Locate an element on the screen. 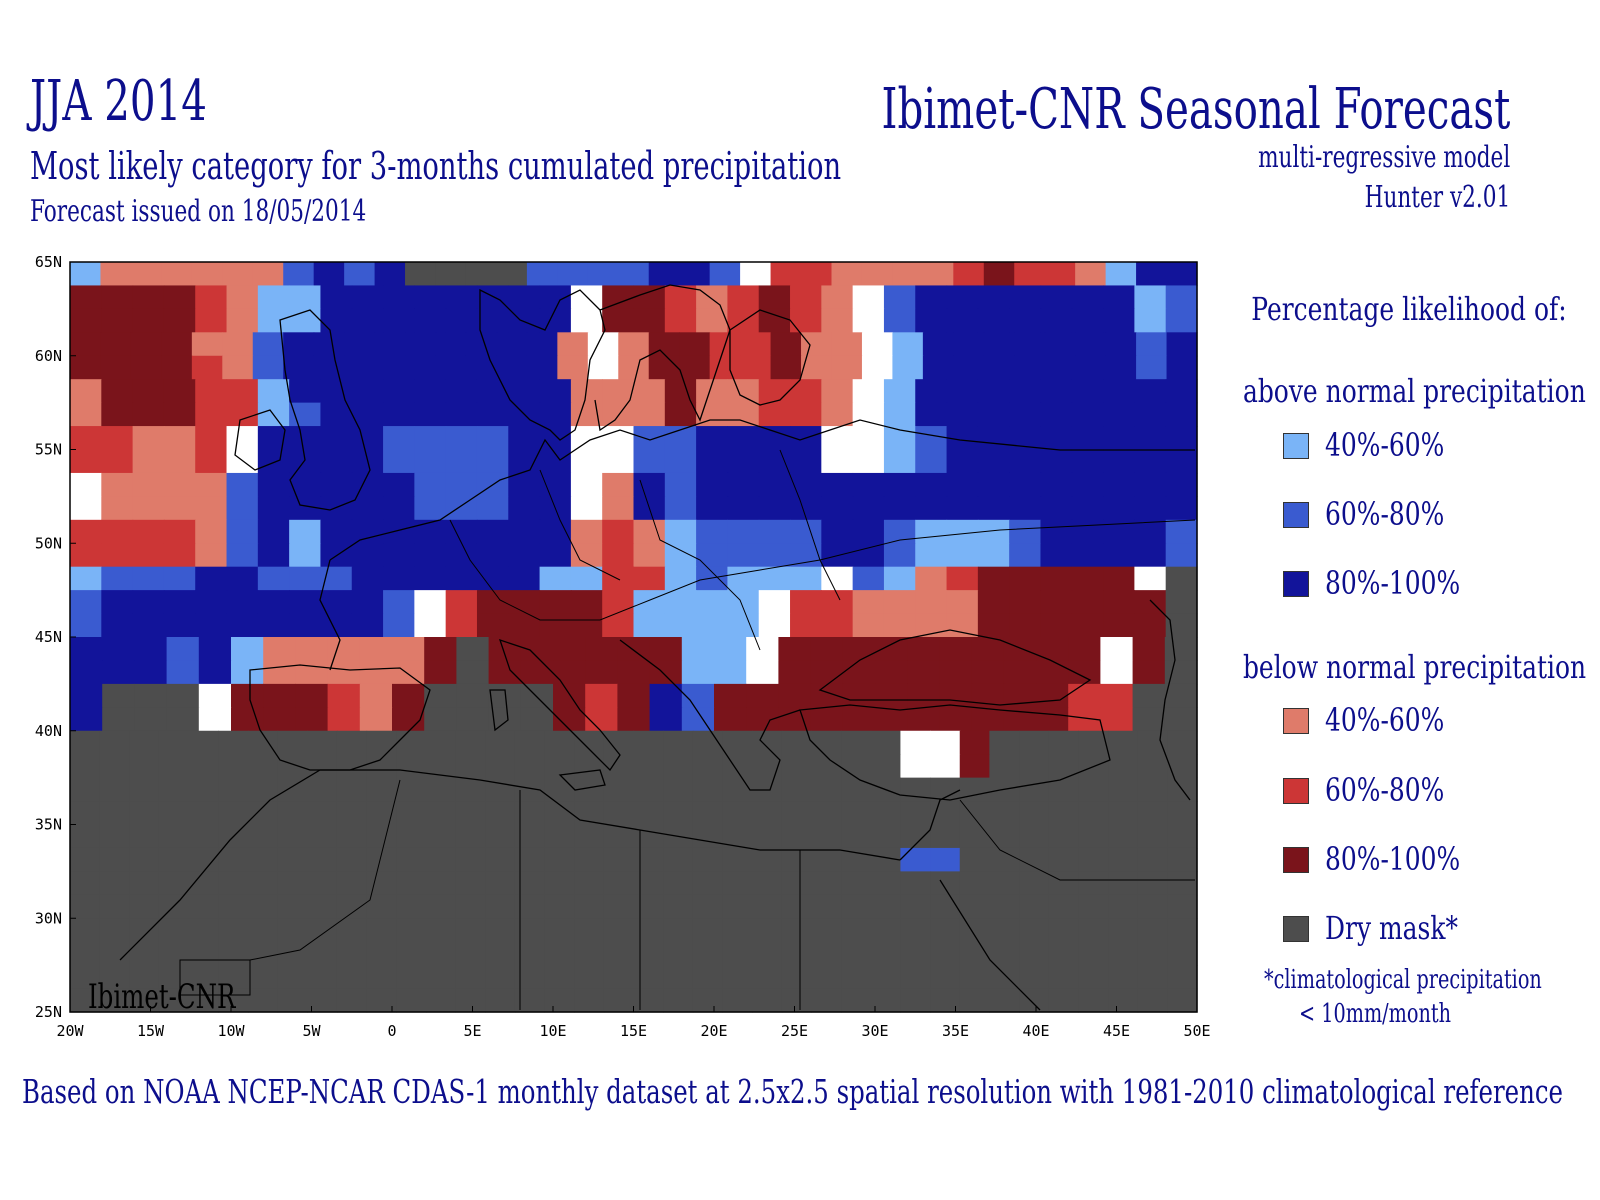 The width and height of the screenshot is (1600, 1200). legend-label-above-2: 60%-80% is located at coordinates (1385, 514).